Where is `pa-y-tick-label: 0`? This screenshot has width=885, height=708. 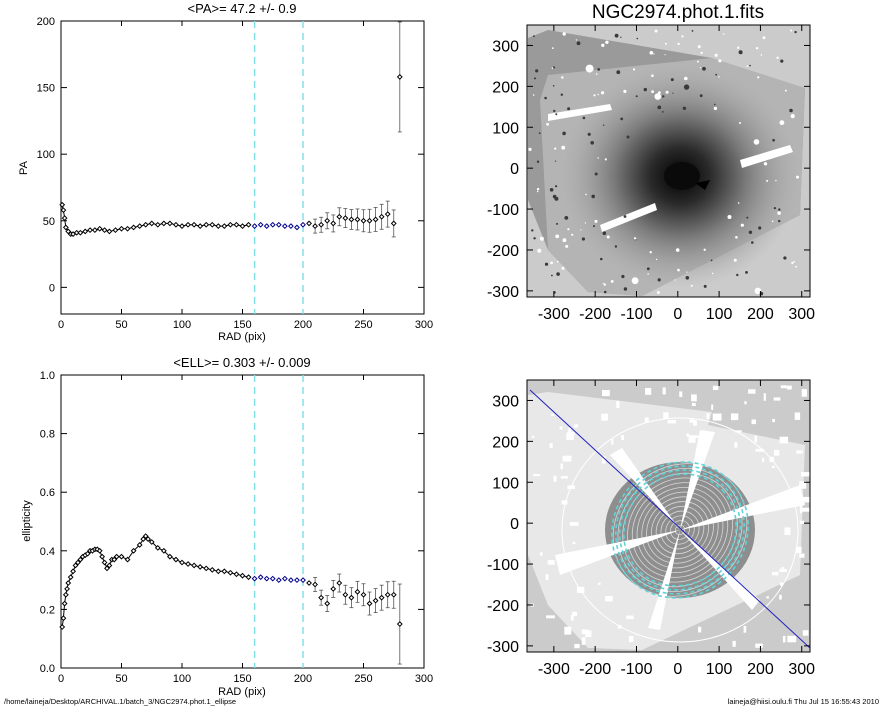 pa-y-tick-label: 0 is located at coordinates (52, 288).